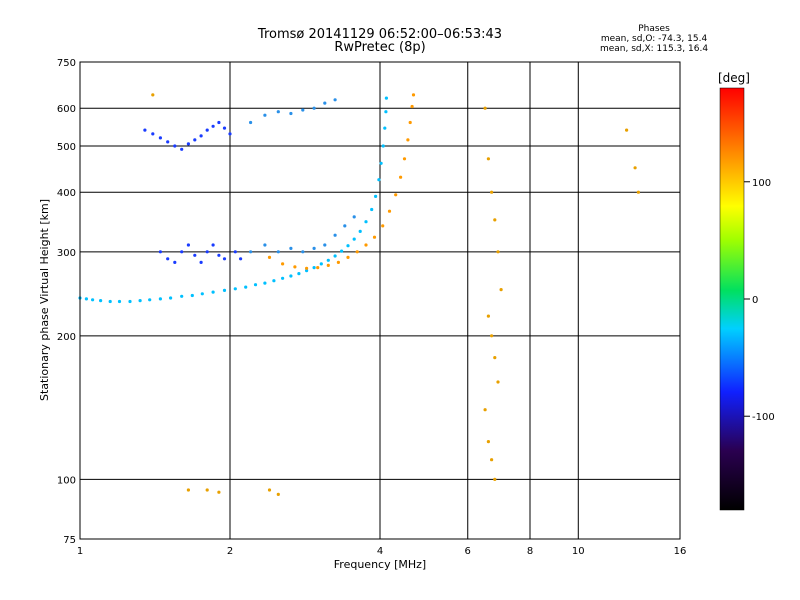 This screenshot has width=800, height=600. Describe the element at coordinates (66, 337) in the screenshot. I see `y-tick-label: 200` at that location.